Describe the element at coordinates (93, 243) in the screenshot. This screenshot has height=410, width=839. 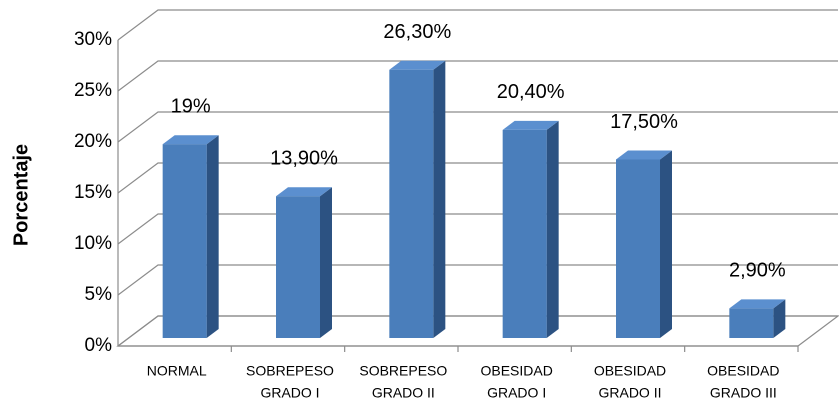
I see `y-tick-label: 10%` at that location.